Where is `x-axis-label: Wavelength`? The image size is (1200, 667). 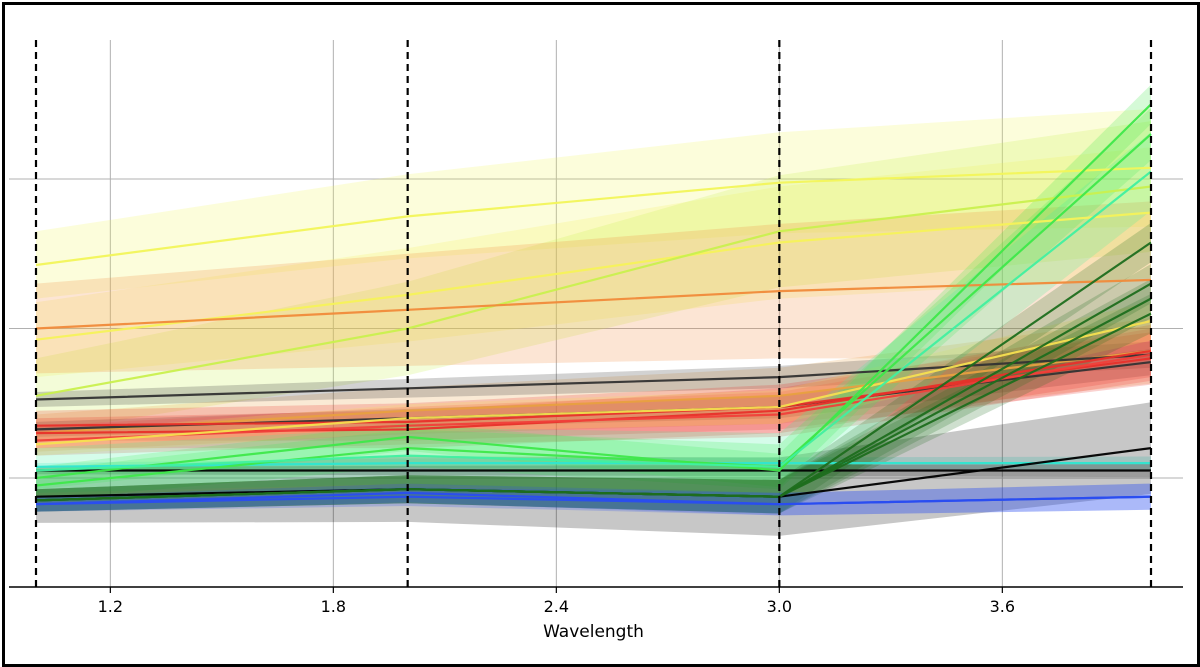 x-axis-label: Wavelength is located at coordinates (593, 632).